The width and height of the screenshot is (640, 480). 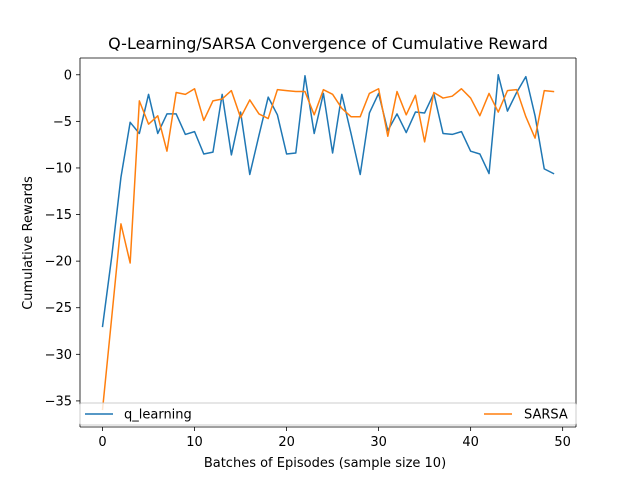 I want to click on x-tick-label: 0, so click(x=102, y=442).